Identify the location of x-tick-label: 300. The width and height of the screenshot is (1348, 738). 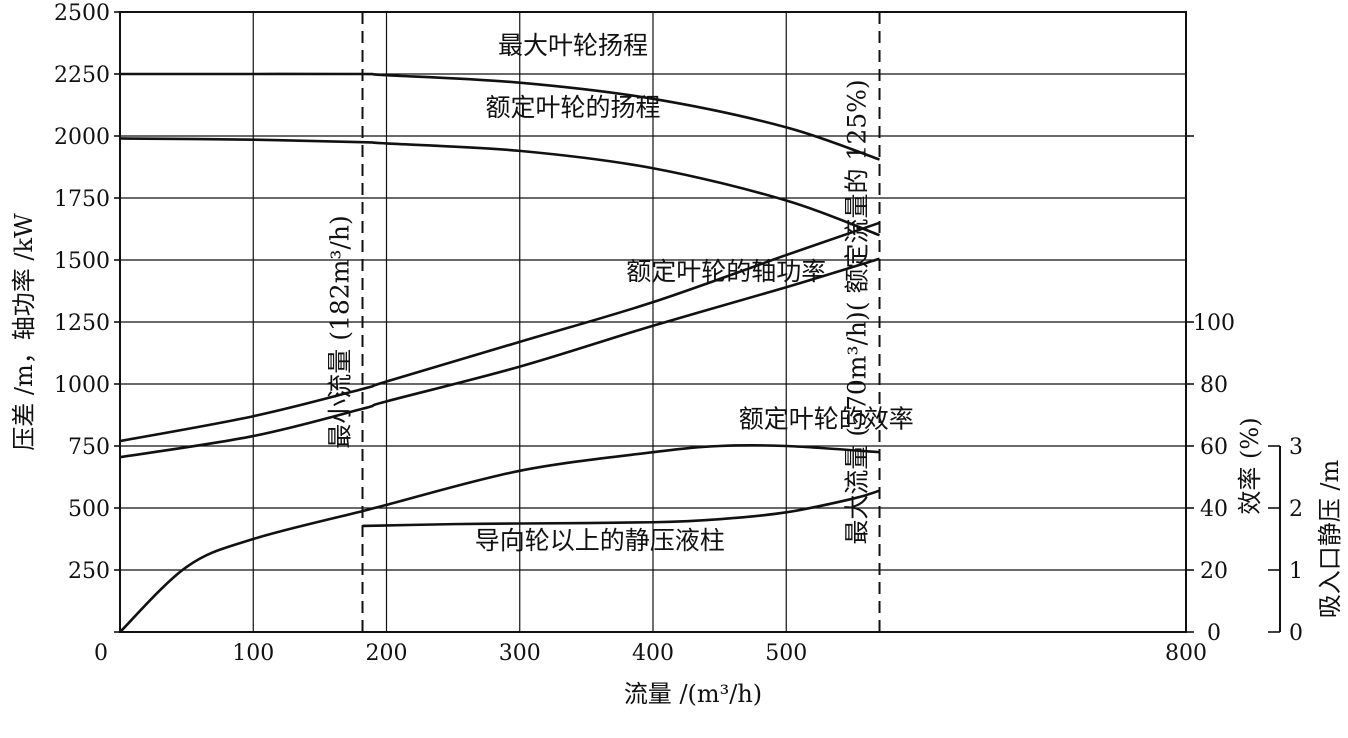
(520, 653).